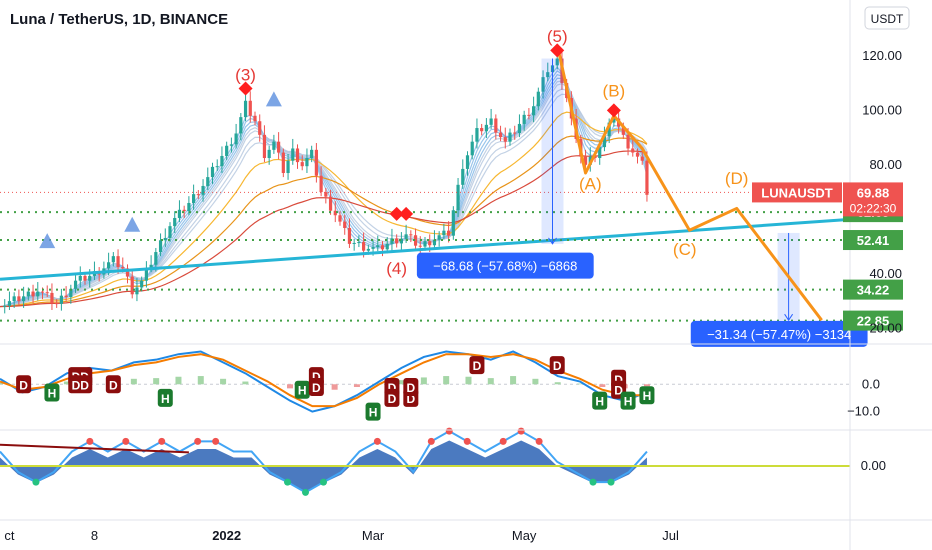 Image resolution: width=932 pixels, height=550 pixels. I want to click on wave-label: (C), so click(685, 249).